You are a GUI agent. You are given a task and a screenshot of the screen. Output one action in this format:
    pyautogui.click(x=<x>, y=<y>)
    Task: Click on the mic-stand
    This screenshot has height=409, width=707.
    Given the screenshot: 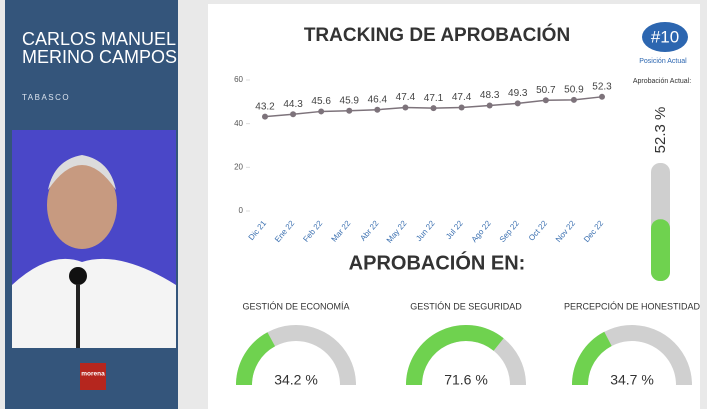 What is the action you would take?
    pyautogui.click(x=78, y=316)
    